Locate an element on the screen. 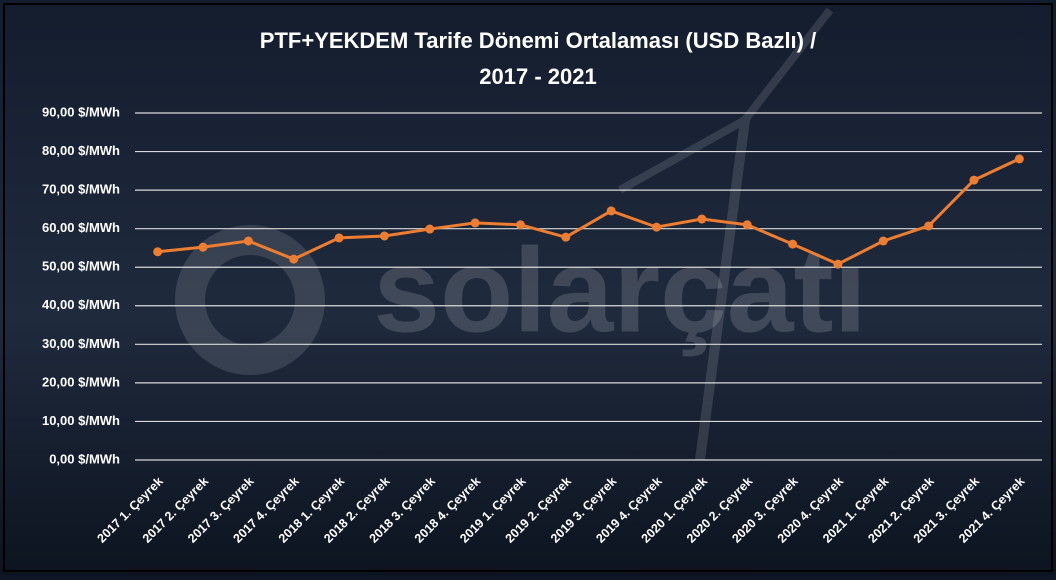 This screenshot has width=1056, height=580. y-tick-label: 60,00 $/MWh is located at coordinates (81, 227).